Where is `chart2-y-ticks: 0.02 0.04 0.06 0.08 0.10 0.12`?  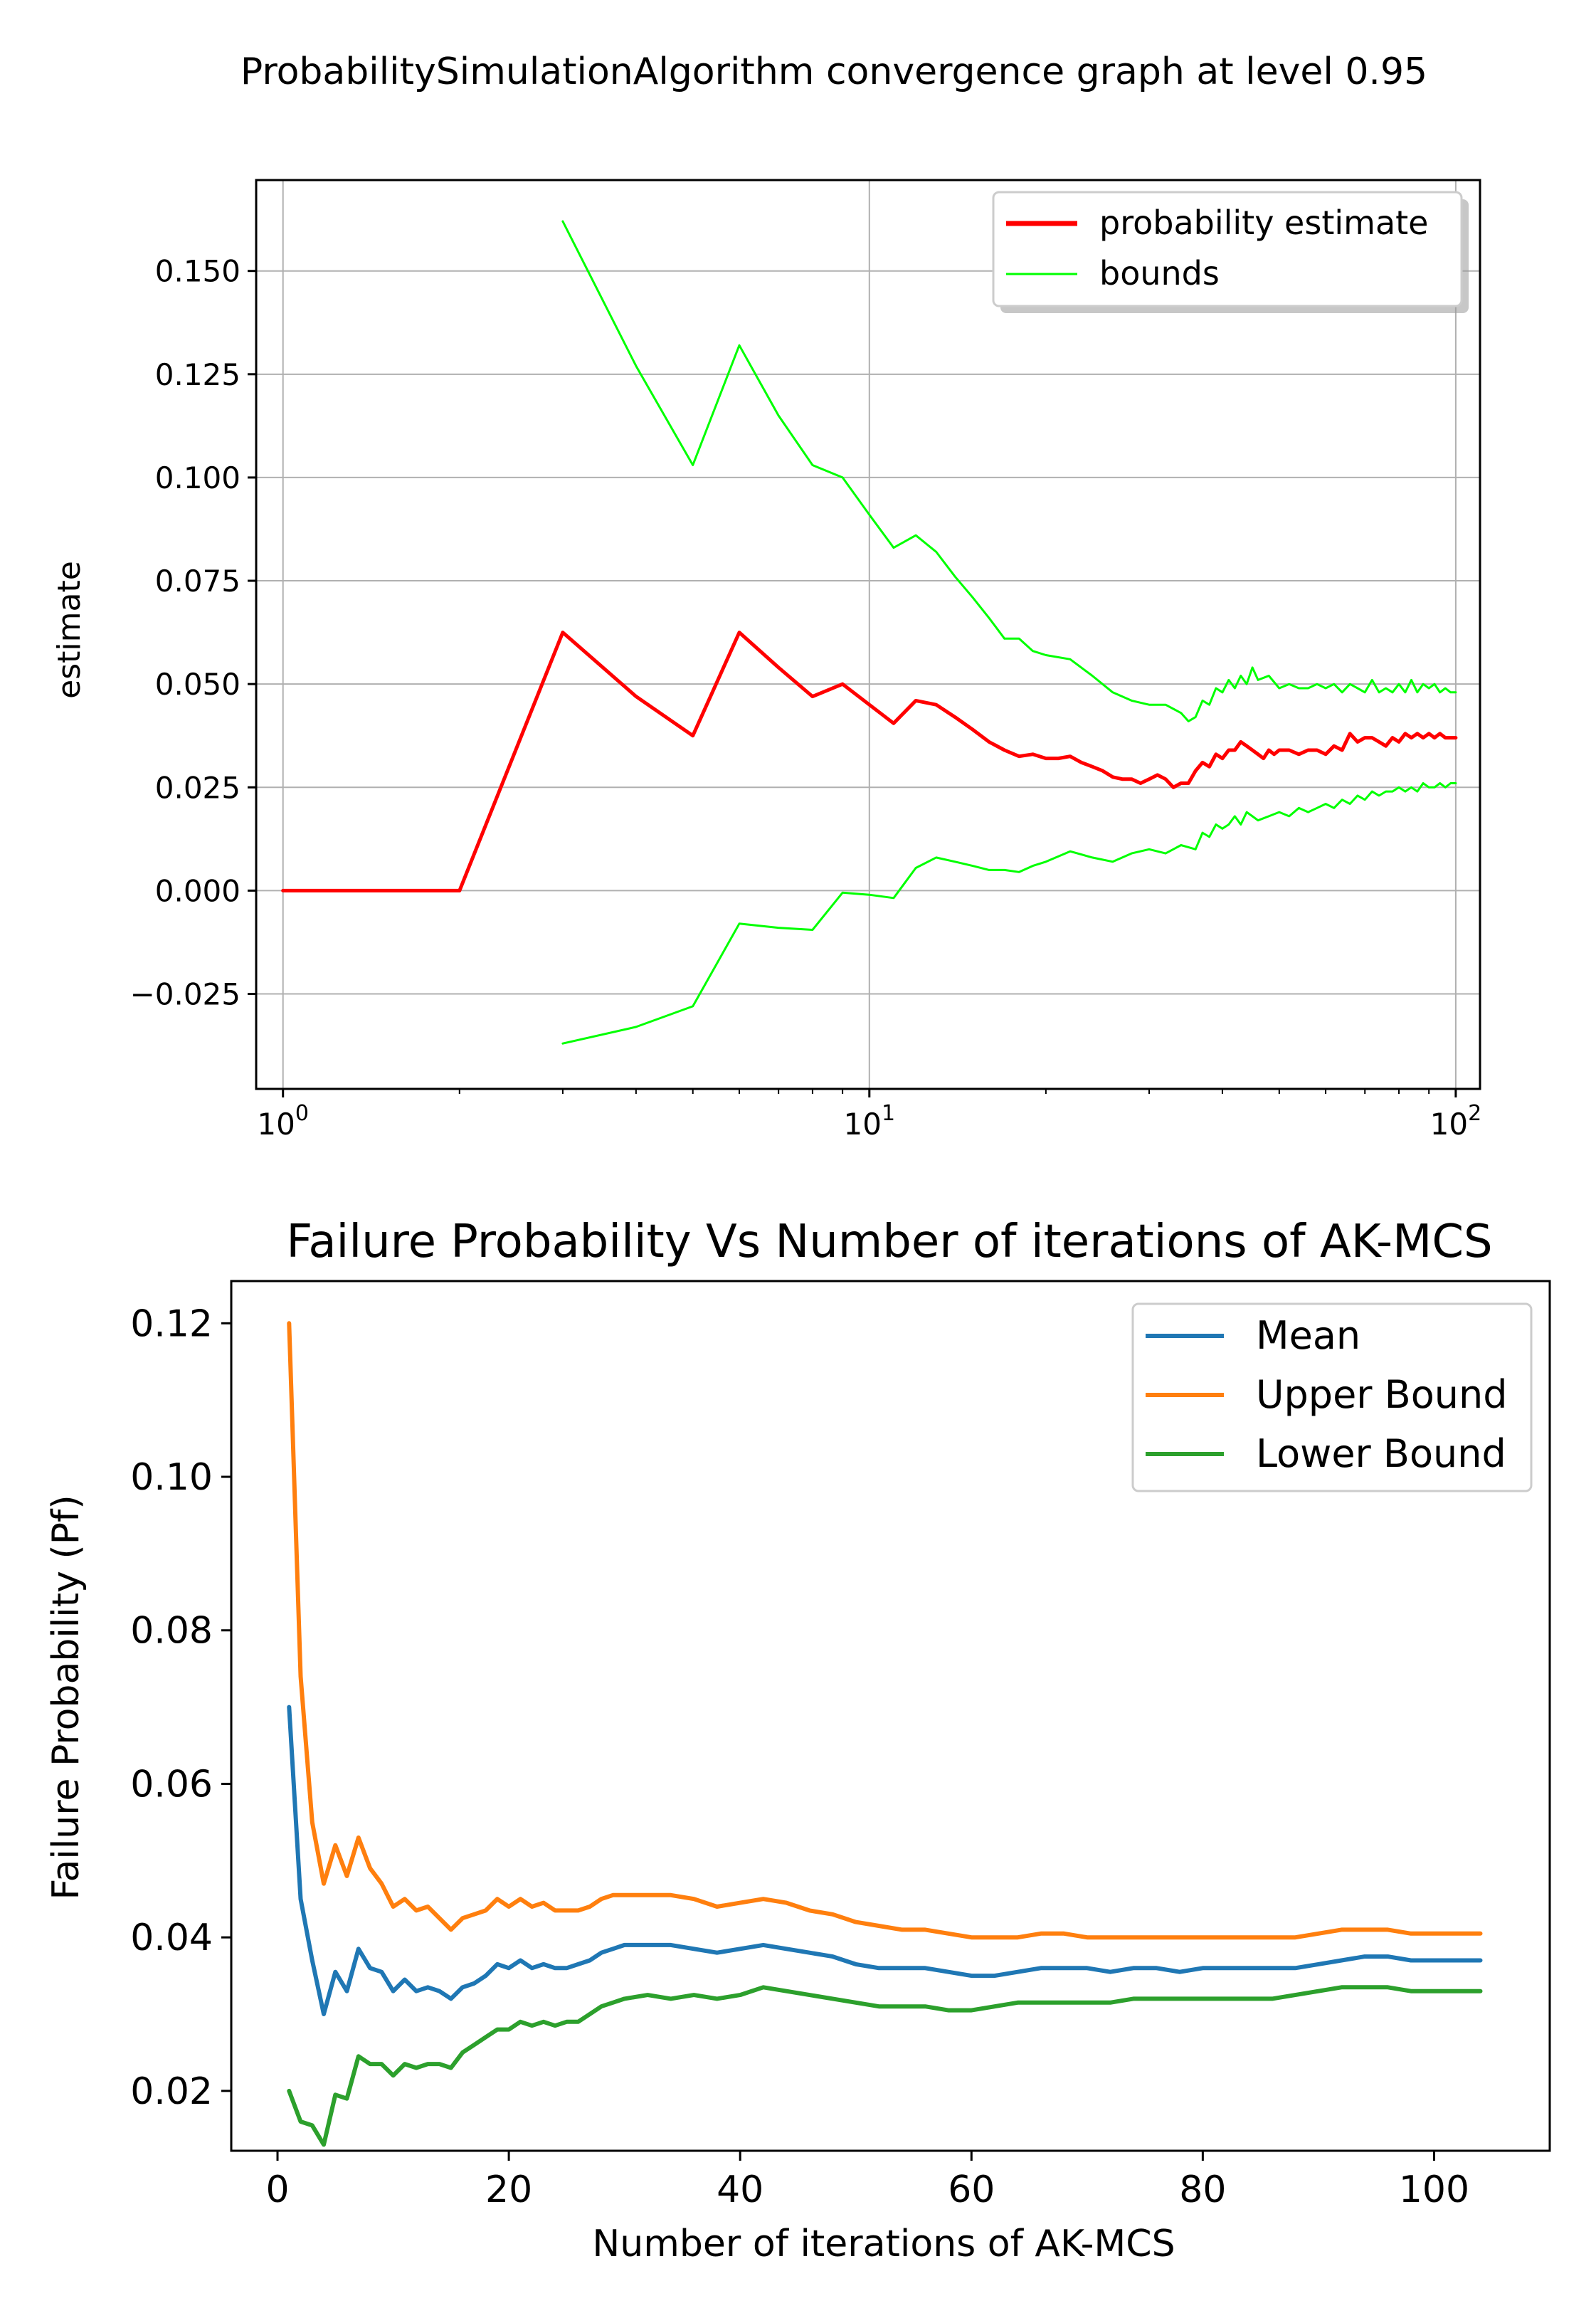 chart2-y-ticks: 0.02 0.04 0.06 0.08 0.10 0.12 is located at coordinates (181, 1707).